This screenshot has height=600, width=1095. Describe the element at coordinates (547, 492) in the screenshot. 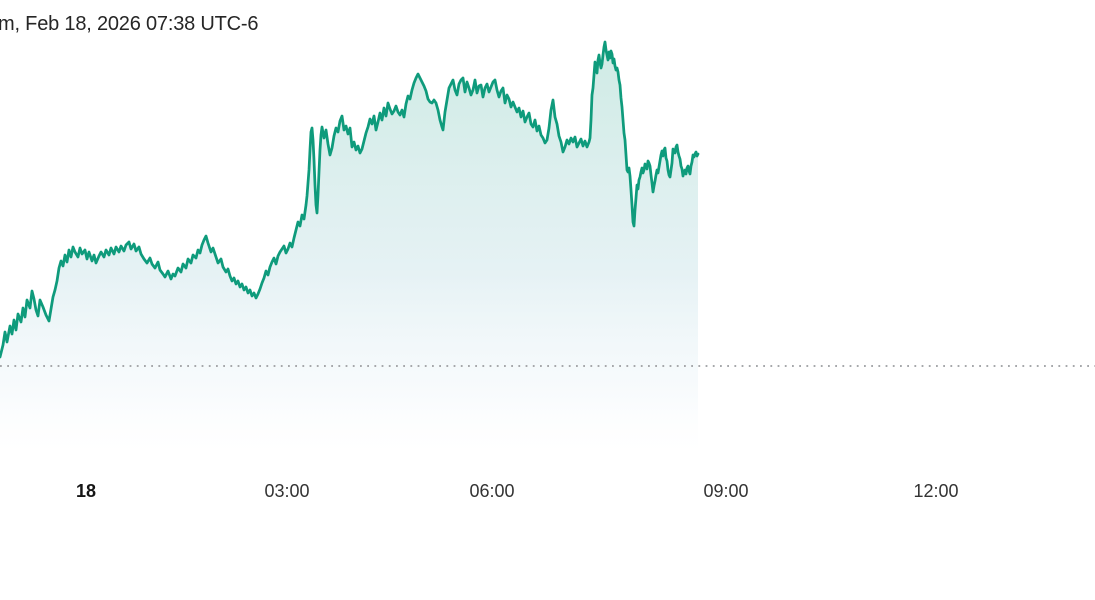

I see `x-axis: 18 03:00 06:00 09:00 12:00` at that location.